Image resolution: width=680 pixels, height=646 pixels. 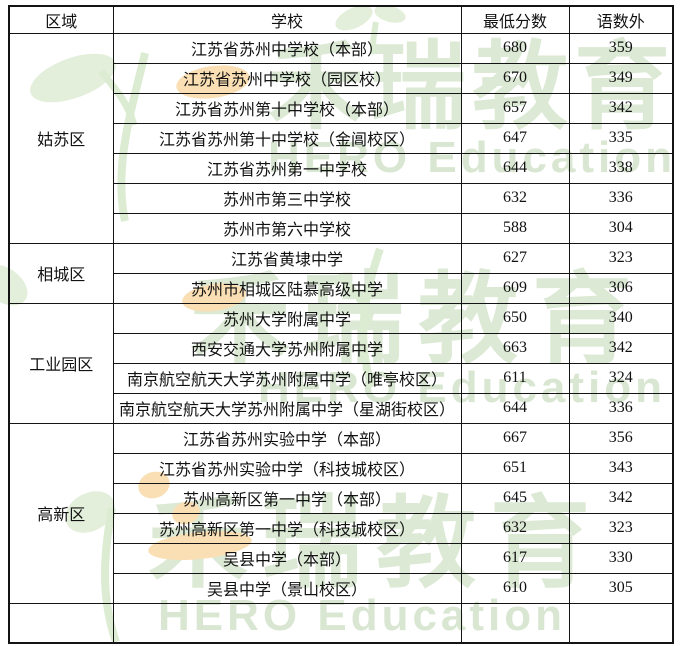 I want to click on table-row: 吴县中学（景山校区） 610 305, so click(x=341, y=588).